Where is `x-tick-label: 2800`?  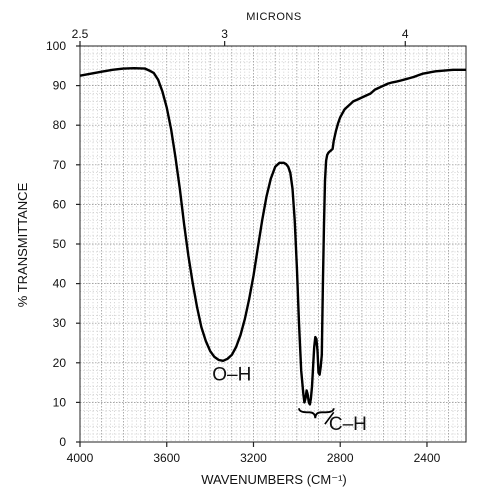
x-tick-label: 2800 is located at coordinates (340, 458).